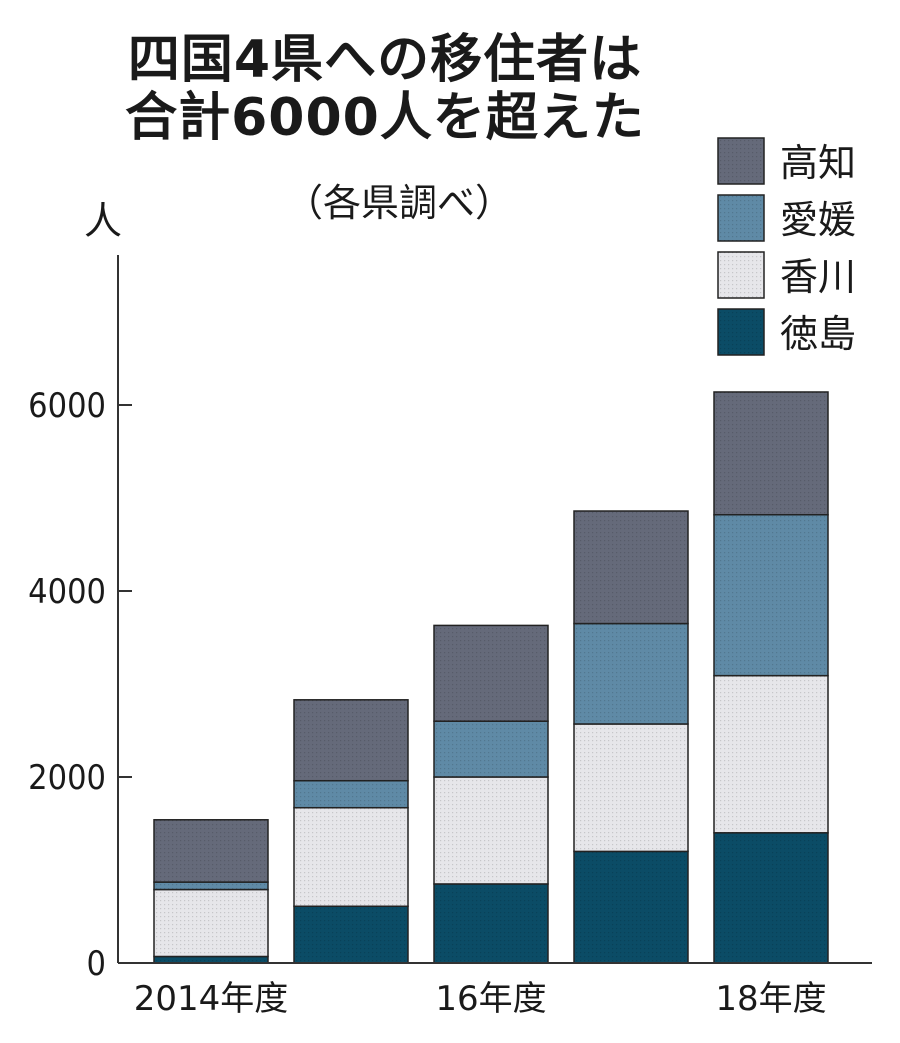 This screenshot has height=1043, width=900. Describe the element at coordinates (67, 778) in the screenshot. I see `y-tick-label: 2000` at that location.